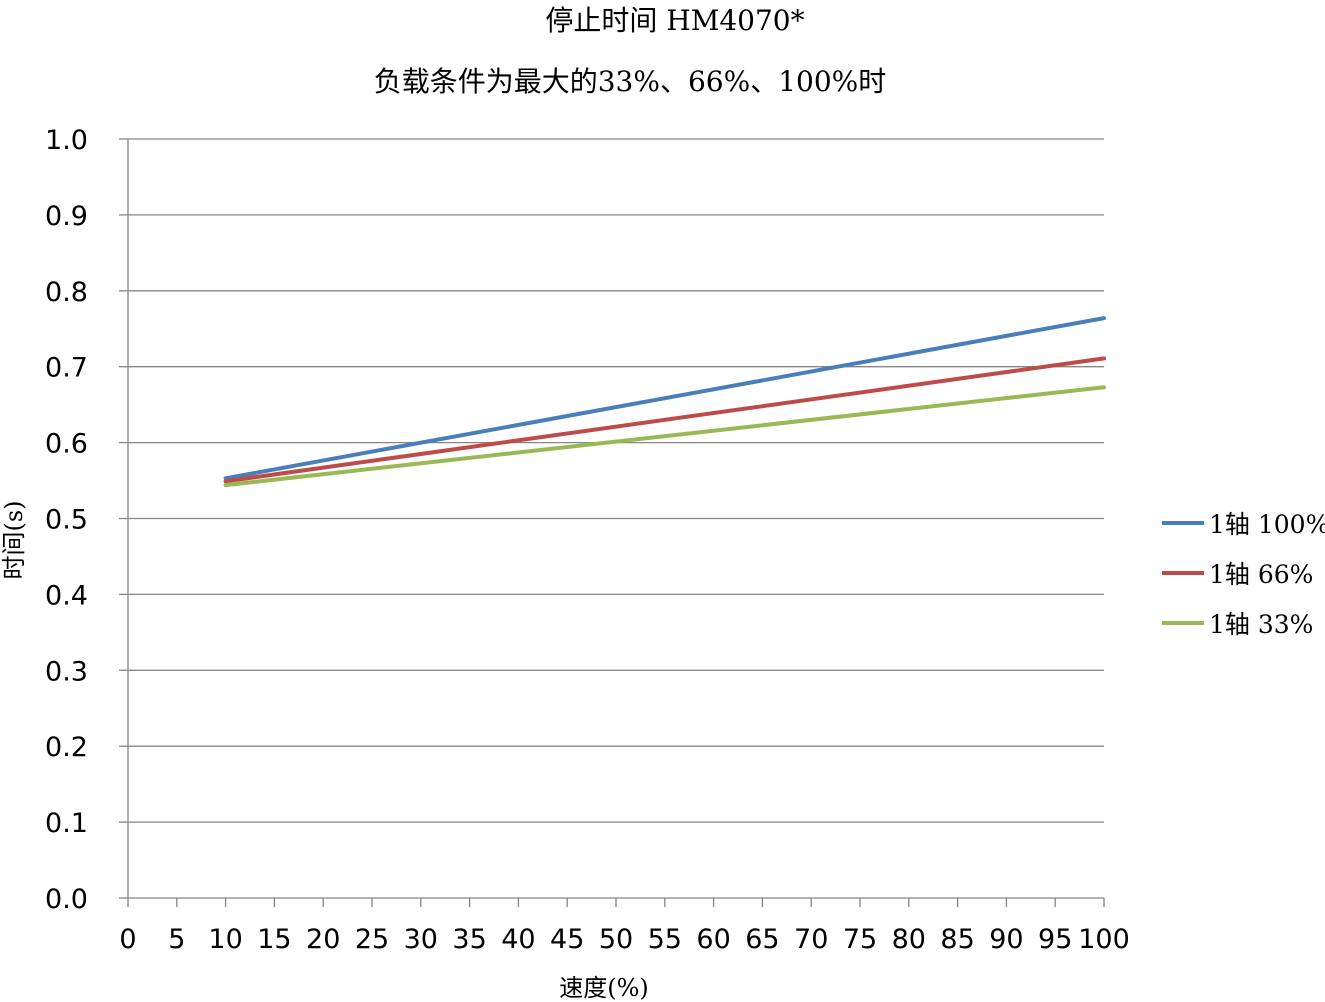 This screenshot has width=1325, height=1002. I want to click on chart-subtitle: 负载条件为最大的33%、66%、100%时, so click(630, 81).